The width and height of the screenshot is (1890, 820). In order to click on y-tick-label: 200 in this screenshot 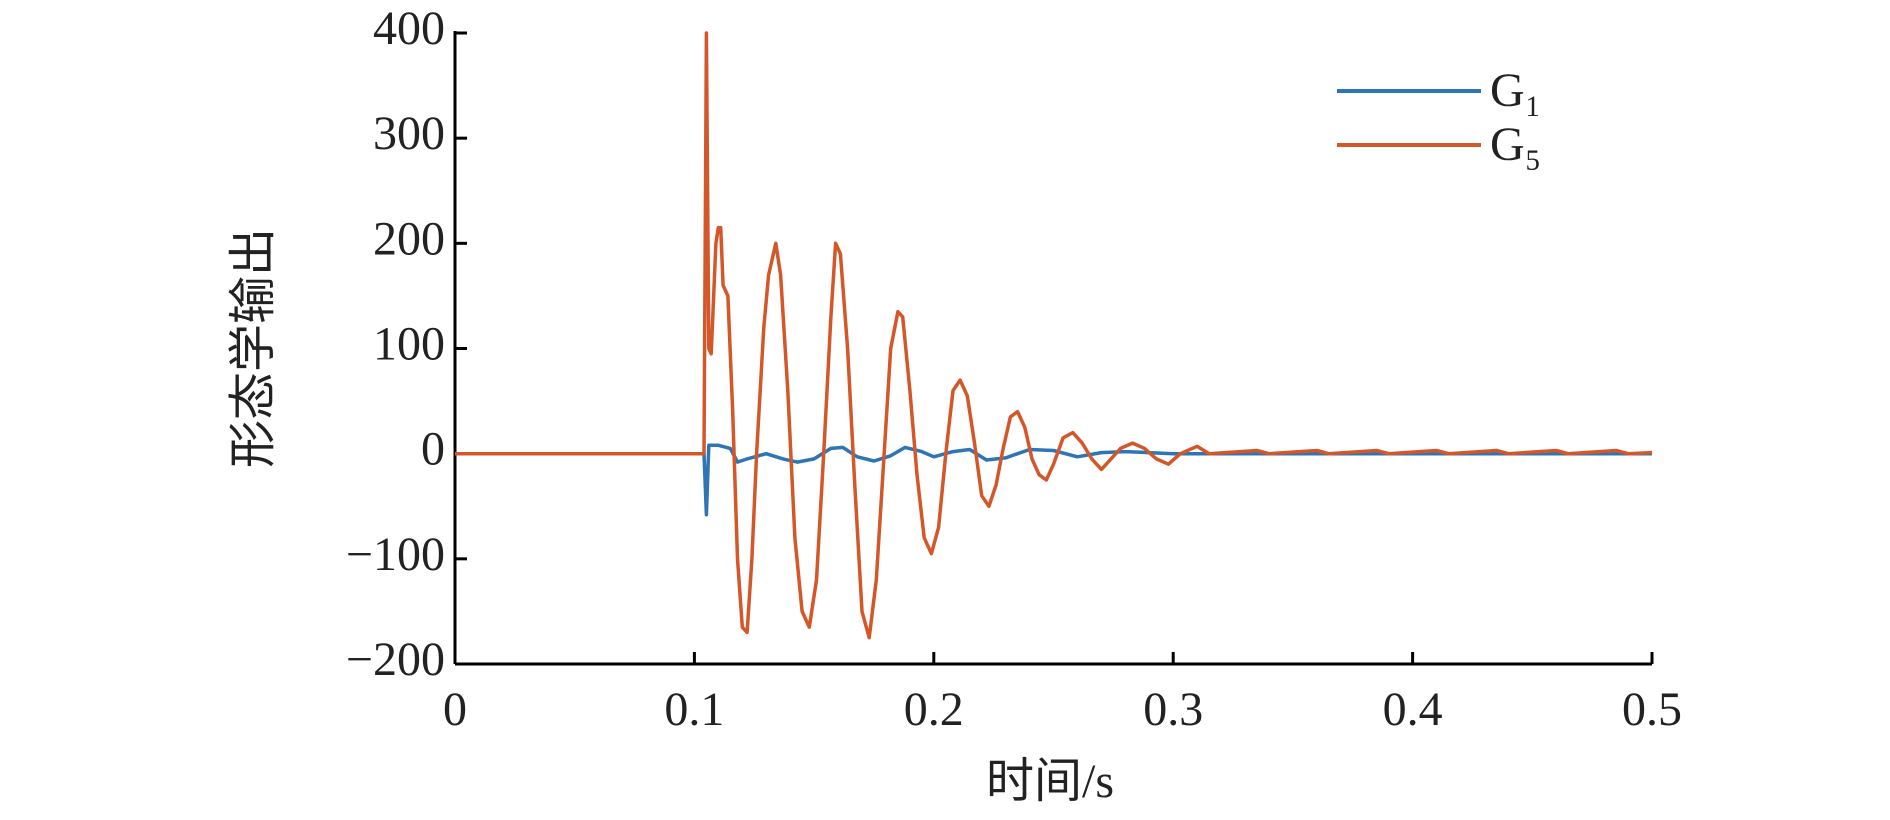, I will do `click(409, 238)`.